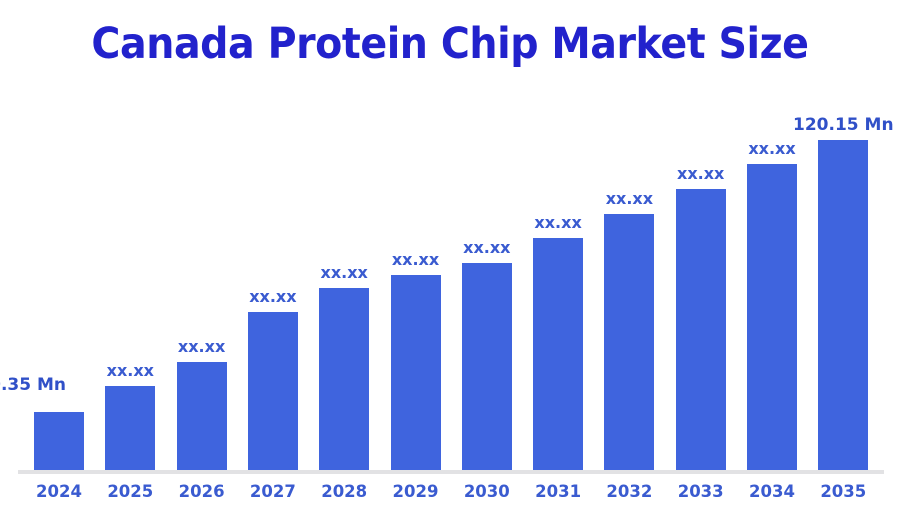 Image resolution: width=900 pixels, height=525 pixels. What do you see at coordinates (843, 125) in the screenshot?
I see `bar-value-label: 120.15 Mn` at bounding box center [843, 125].